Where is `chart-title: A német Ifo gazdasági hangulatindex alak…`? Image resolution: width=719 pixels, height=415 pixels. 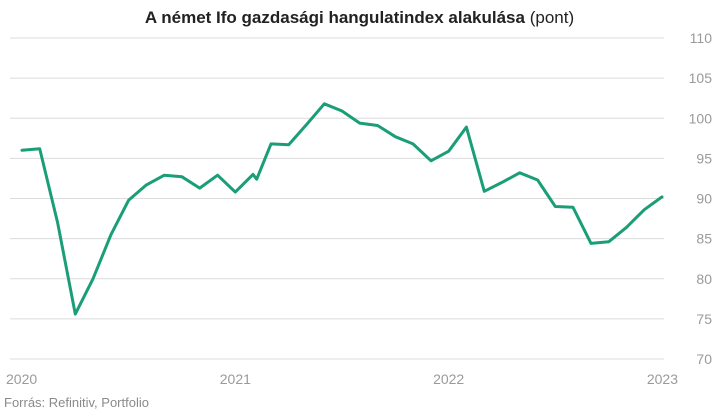
chart-title: A német Ifo gazdasági hangulatindex alak… is located at coordinates (359, 18).